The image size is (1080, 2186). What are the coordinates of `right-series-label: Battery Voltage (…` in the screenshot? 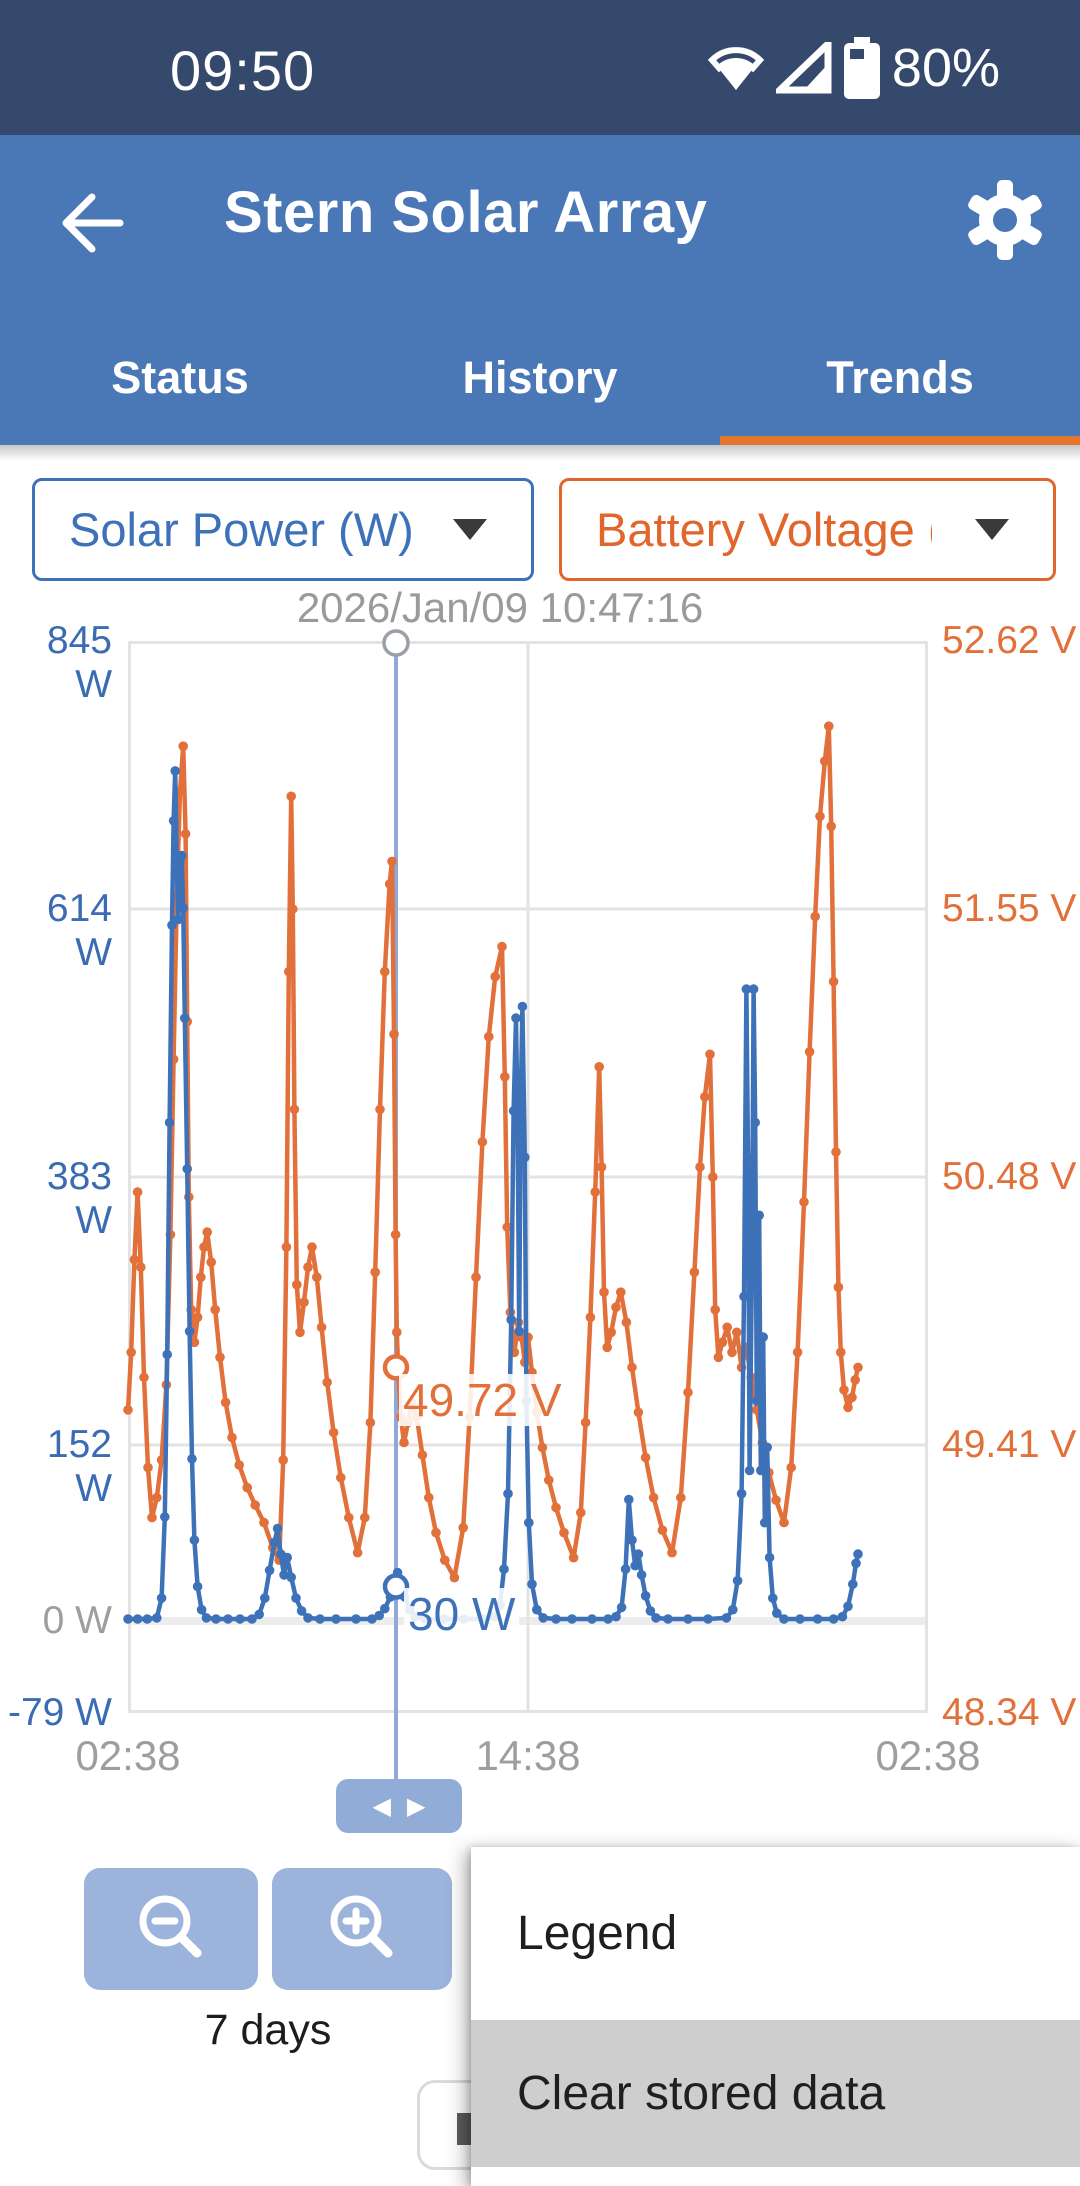 It's located at (764, 529).